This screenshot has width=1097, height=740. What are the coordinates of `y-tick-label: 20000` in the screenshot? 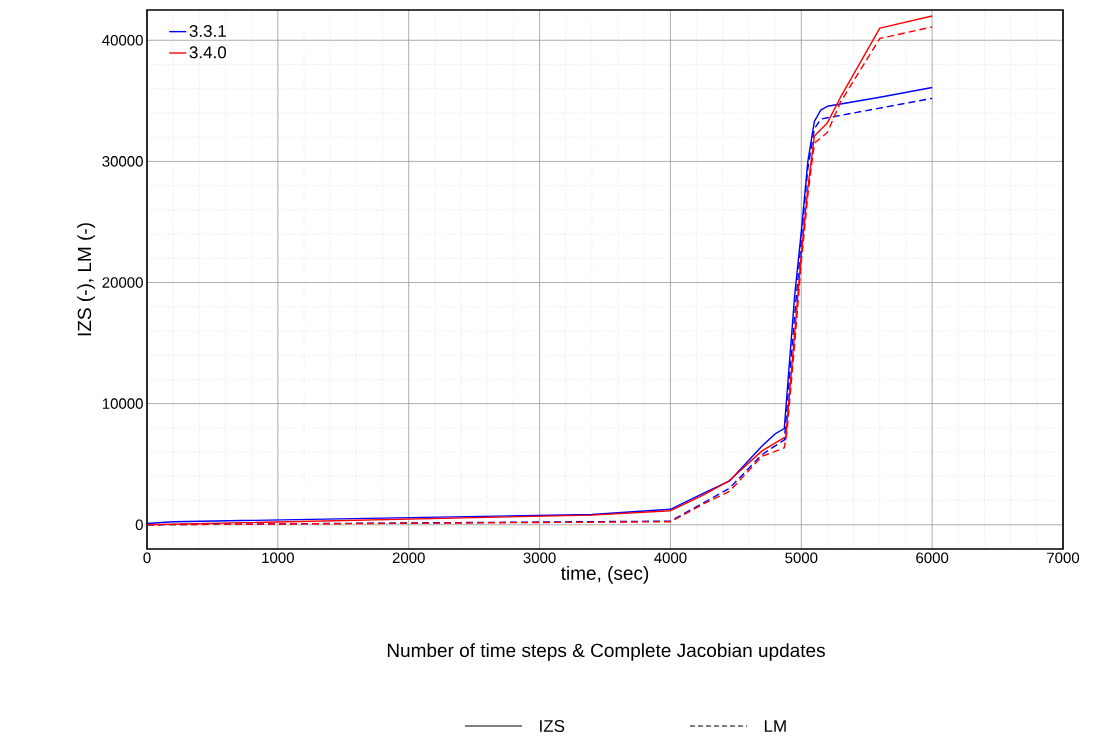 It's located at (122, 282).